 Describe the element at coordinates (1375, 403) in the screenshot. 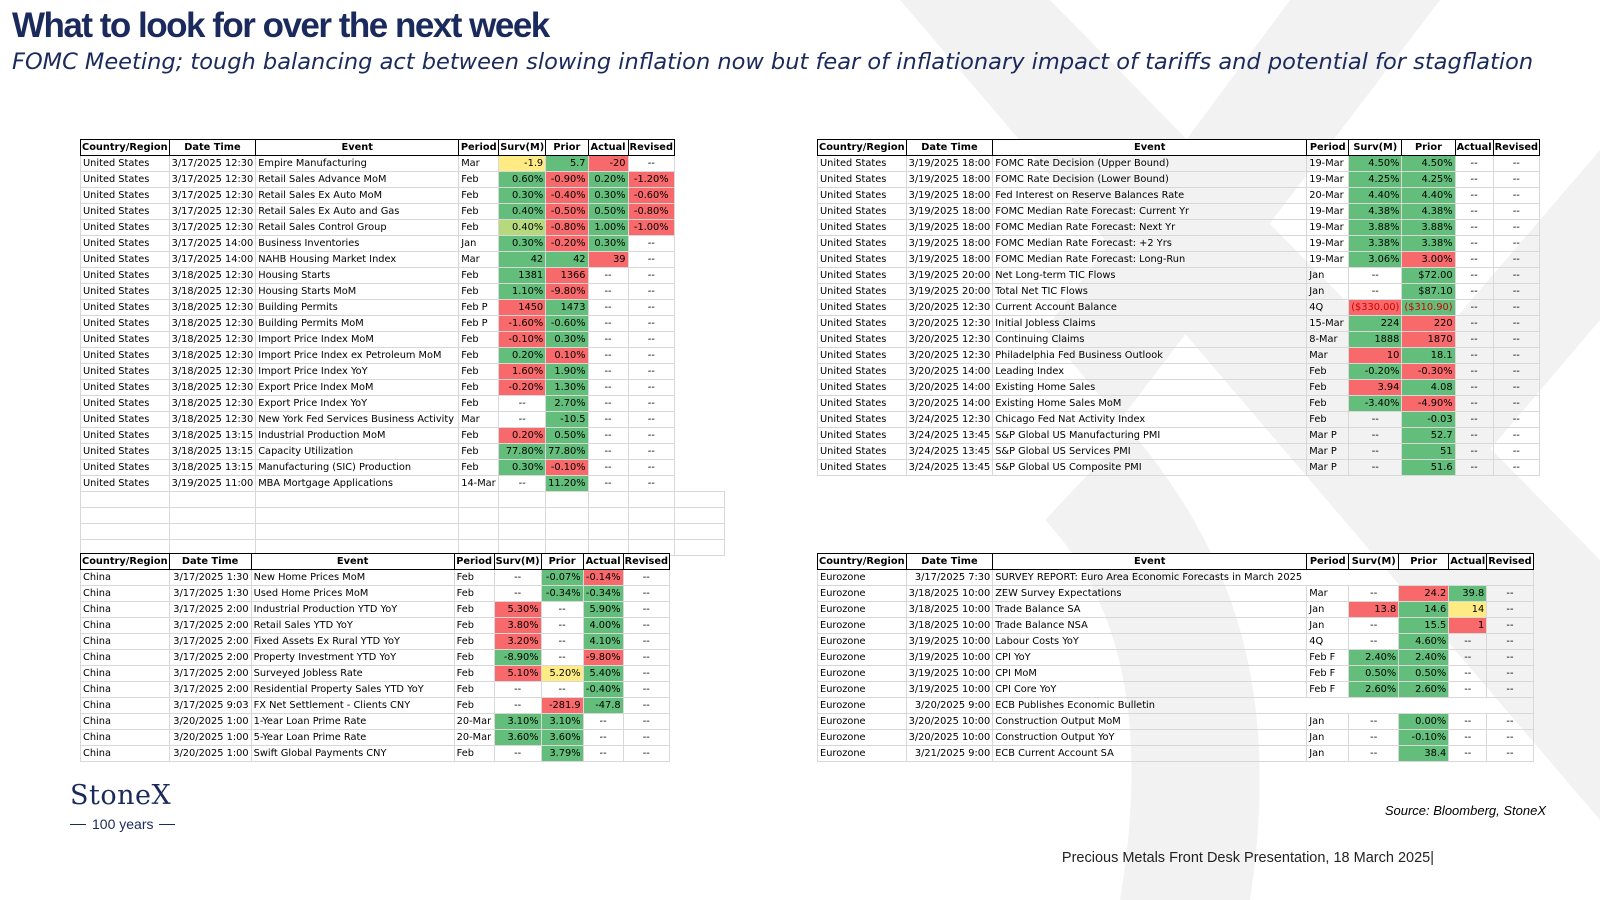

I see `table-cell: -3.40%` at that location.